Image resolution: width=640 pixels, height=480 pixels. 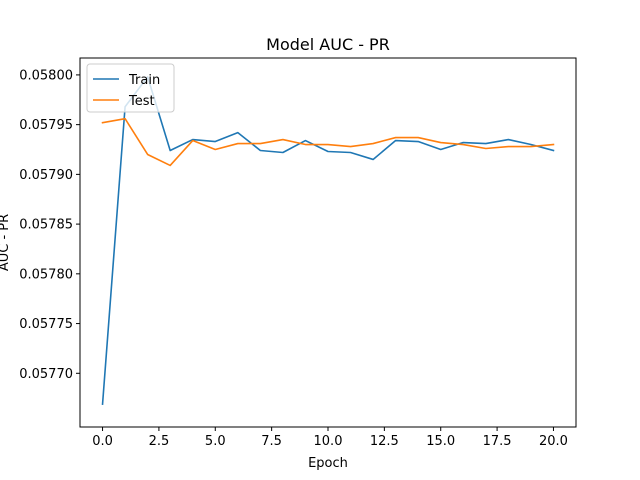 What do you see at coordinates (384, 441) in the screenshot?
I see `x-tick-label: 12.5` at bounding box center [384, 441].